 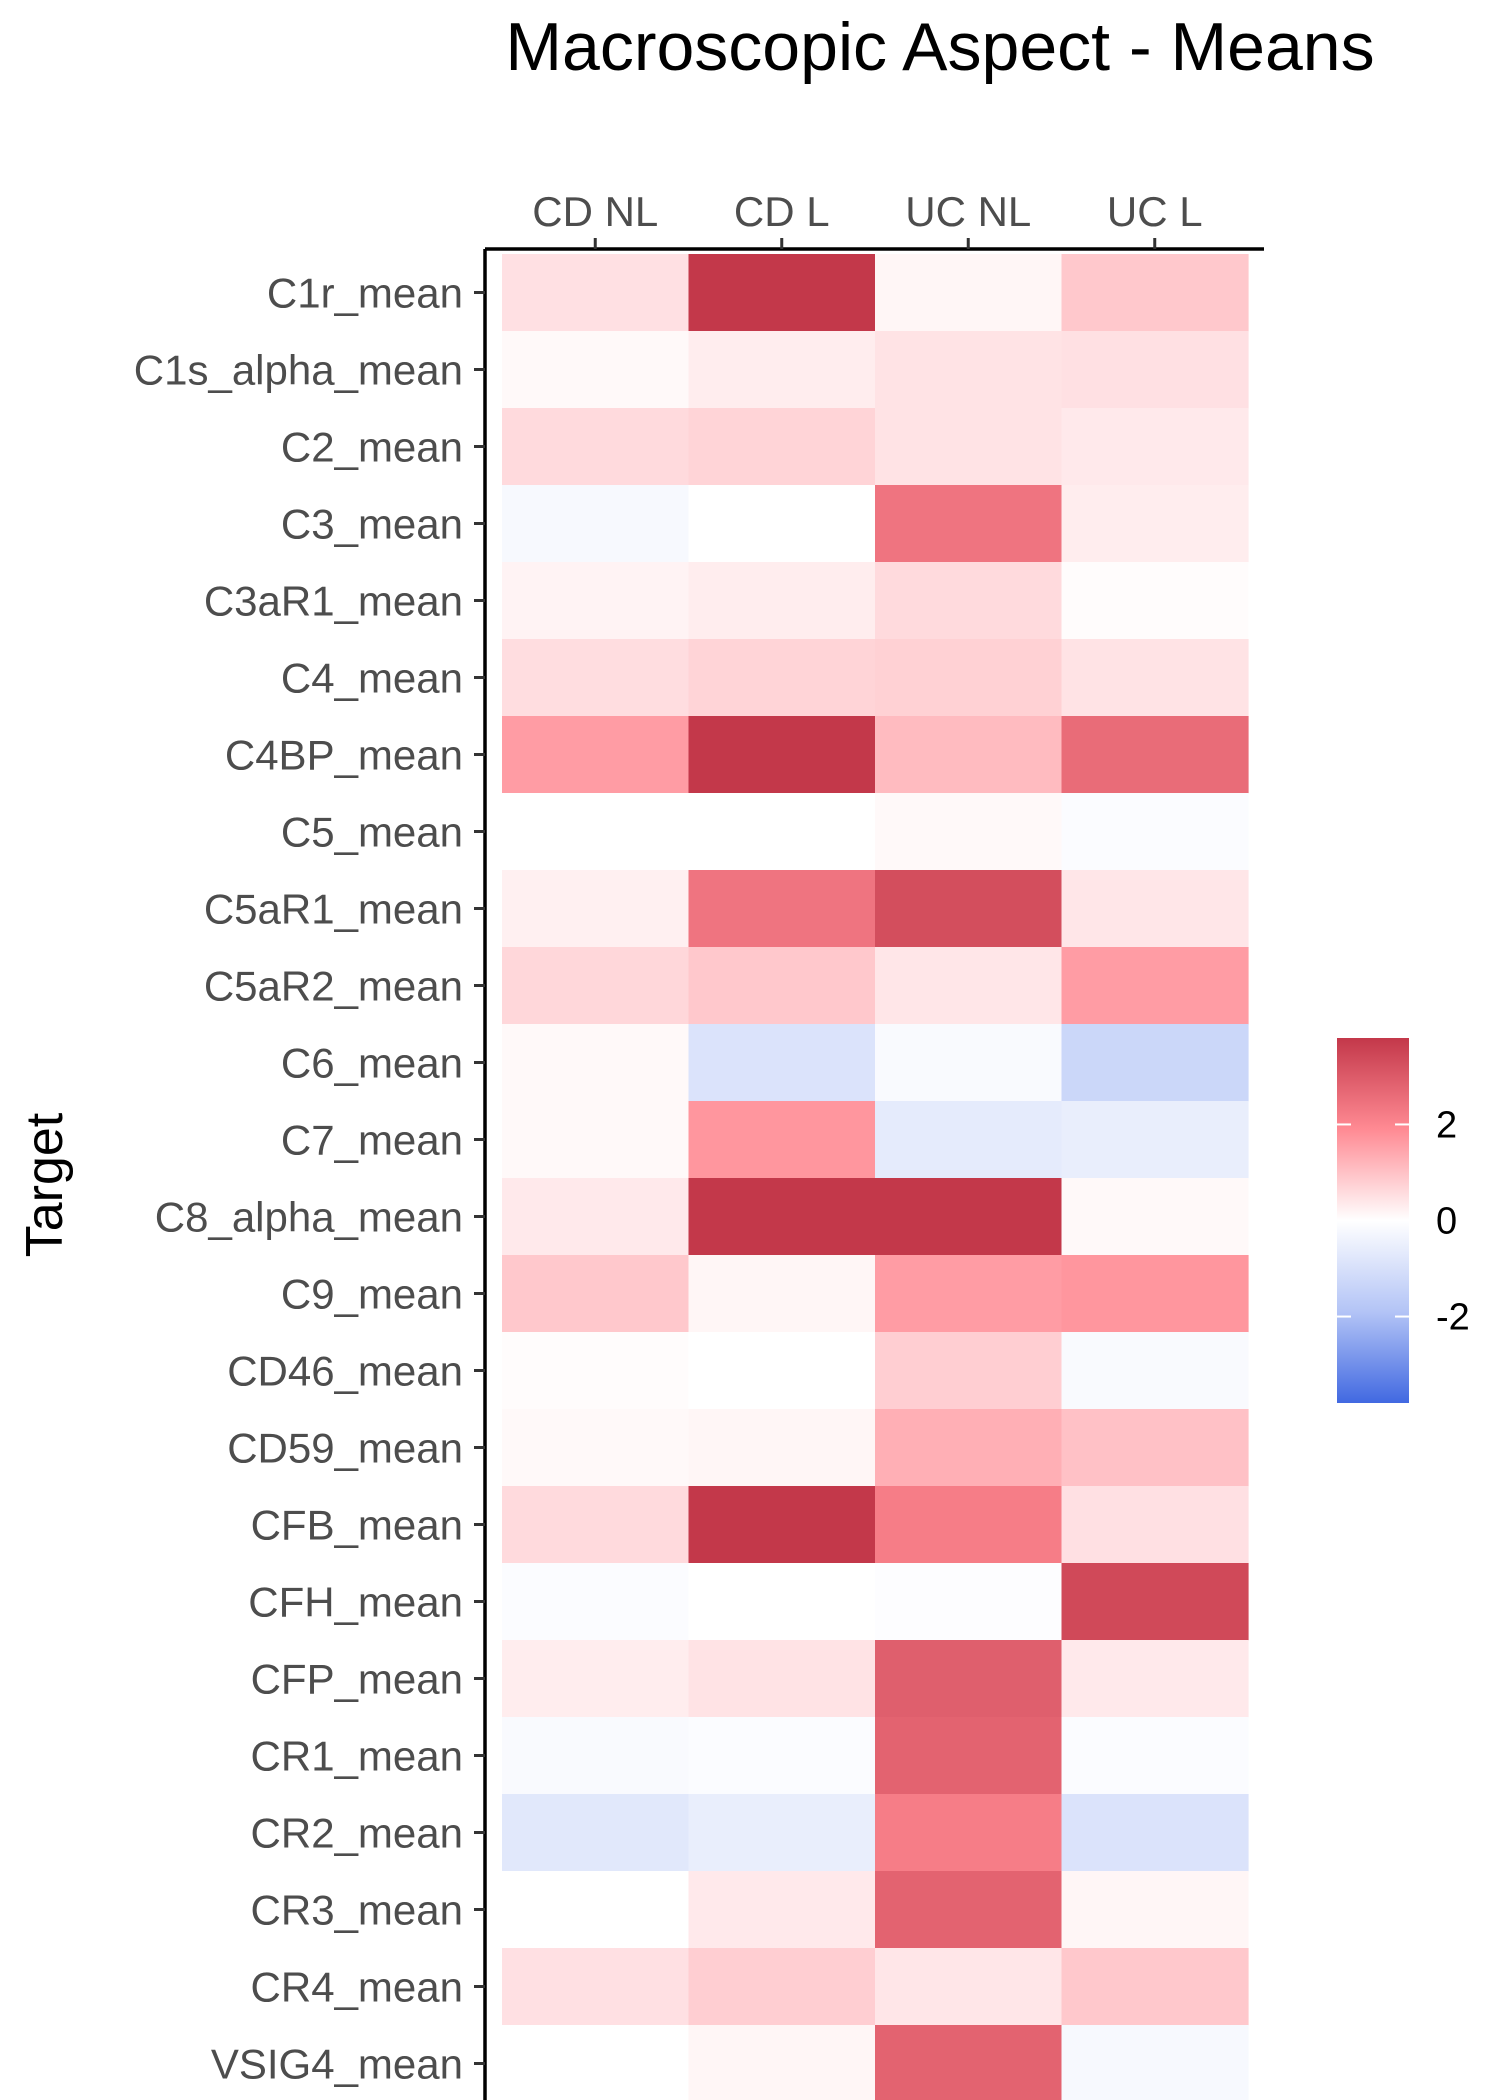 What do you see at coordinates (1155, 211) in the screenshot?
I see `column-label: UC L` at bounding box center [1155, 211].